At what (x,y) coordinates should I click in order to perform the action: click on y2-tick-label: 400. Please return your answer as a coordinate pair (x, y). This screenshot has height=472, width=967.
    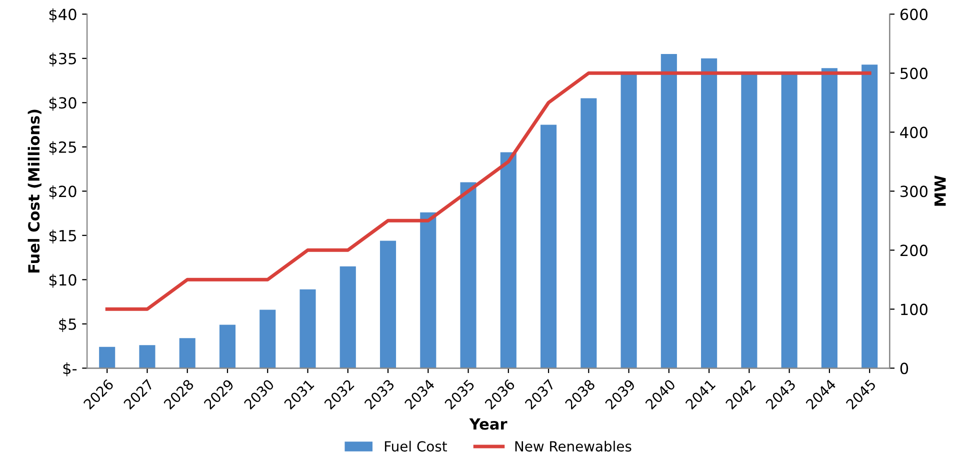
    Looking at the image, I should click on (914, 132).